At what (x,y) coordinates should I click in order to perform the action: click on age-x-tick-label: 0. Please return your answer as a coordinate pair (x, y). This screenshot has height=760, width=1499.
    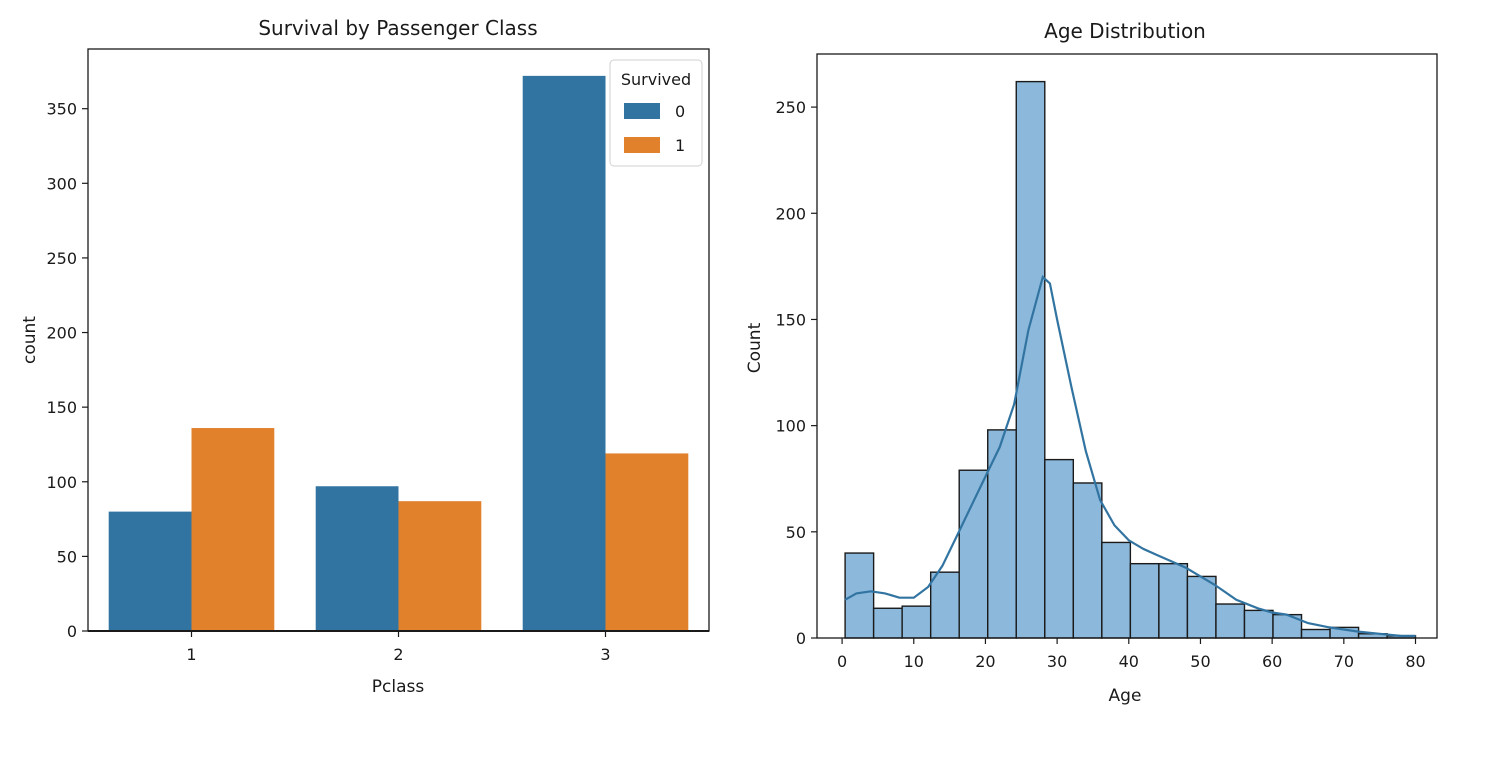
    Looking at the image, I should click on (842, 661).